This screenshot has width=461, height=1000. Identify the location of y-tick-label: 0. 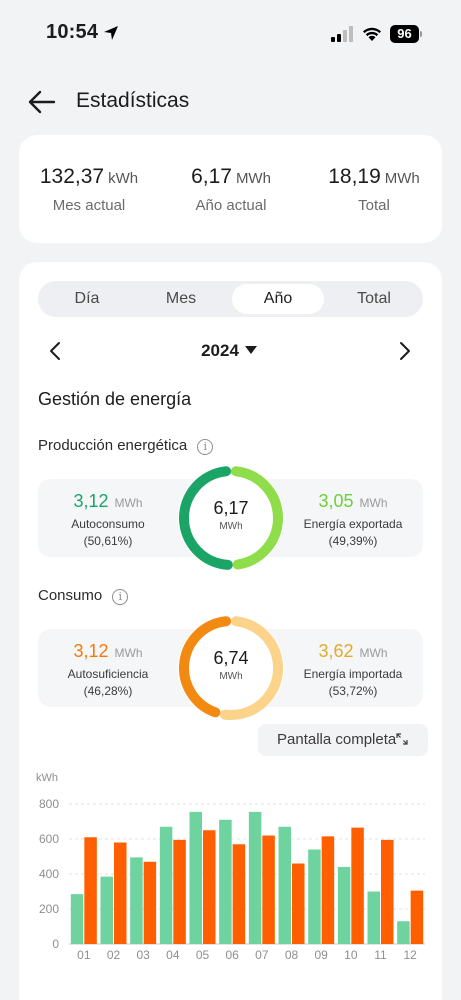
(55, 944).